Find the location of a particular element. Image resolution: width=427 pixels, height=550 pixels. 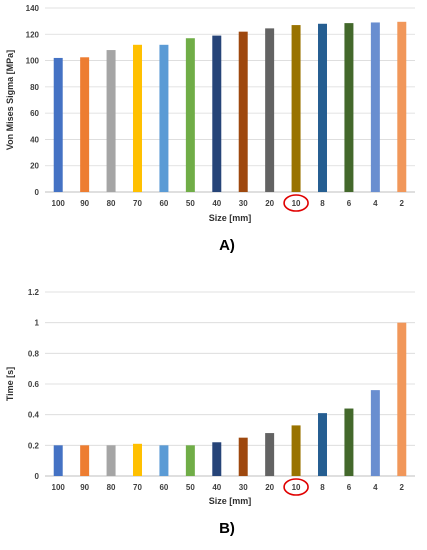

y-tick-label: 100 is located at coordinates (33, 61).